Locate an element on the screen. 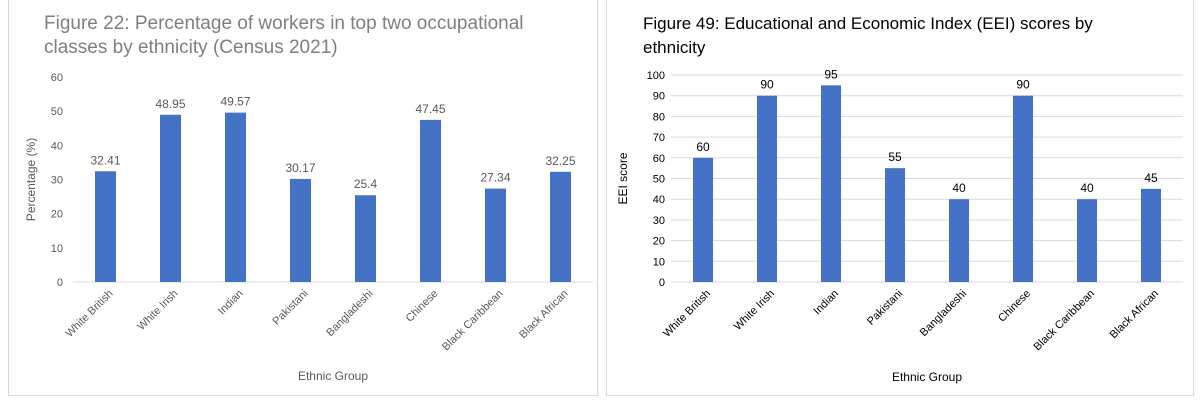 The width and height of the screenshot is (1200, 401). data-label: 60 is located at coordinates (703, 147).